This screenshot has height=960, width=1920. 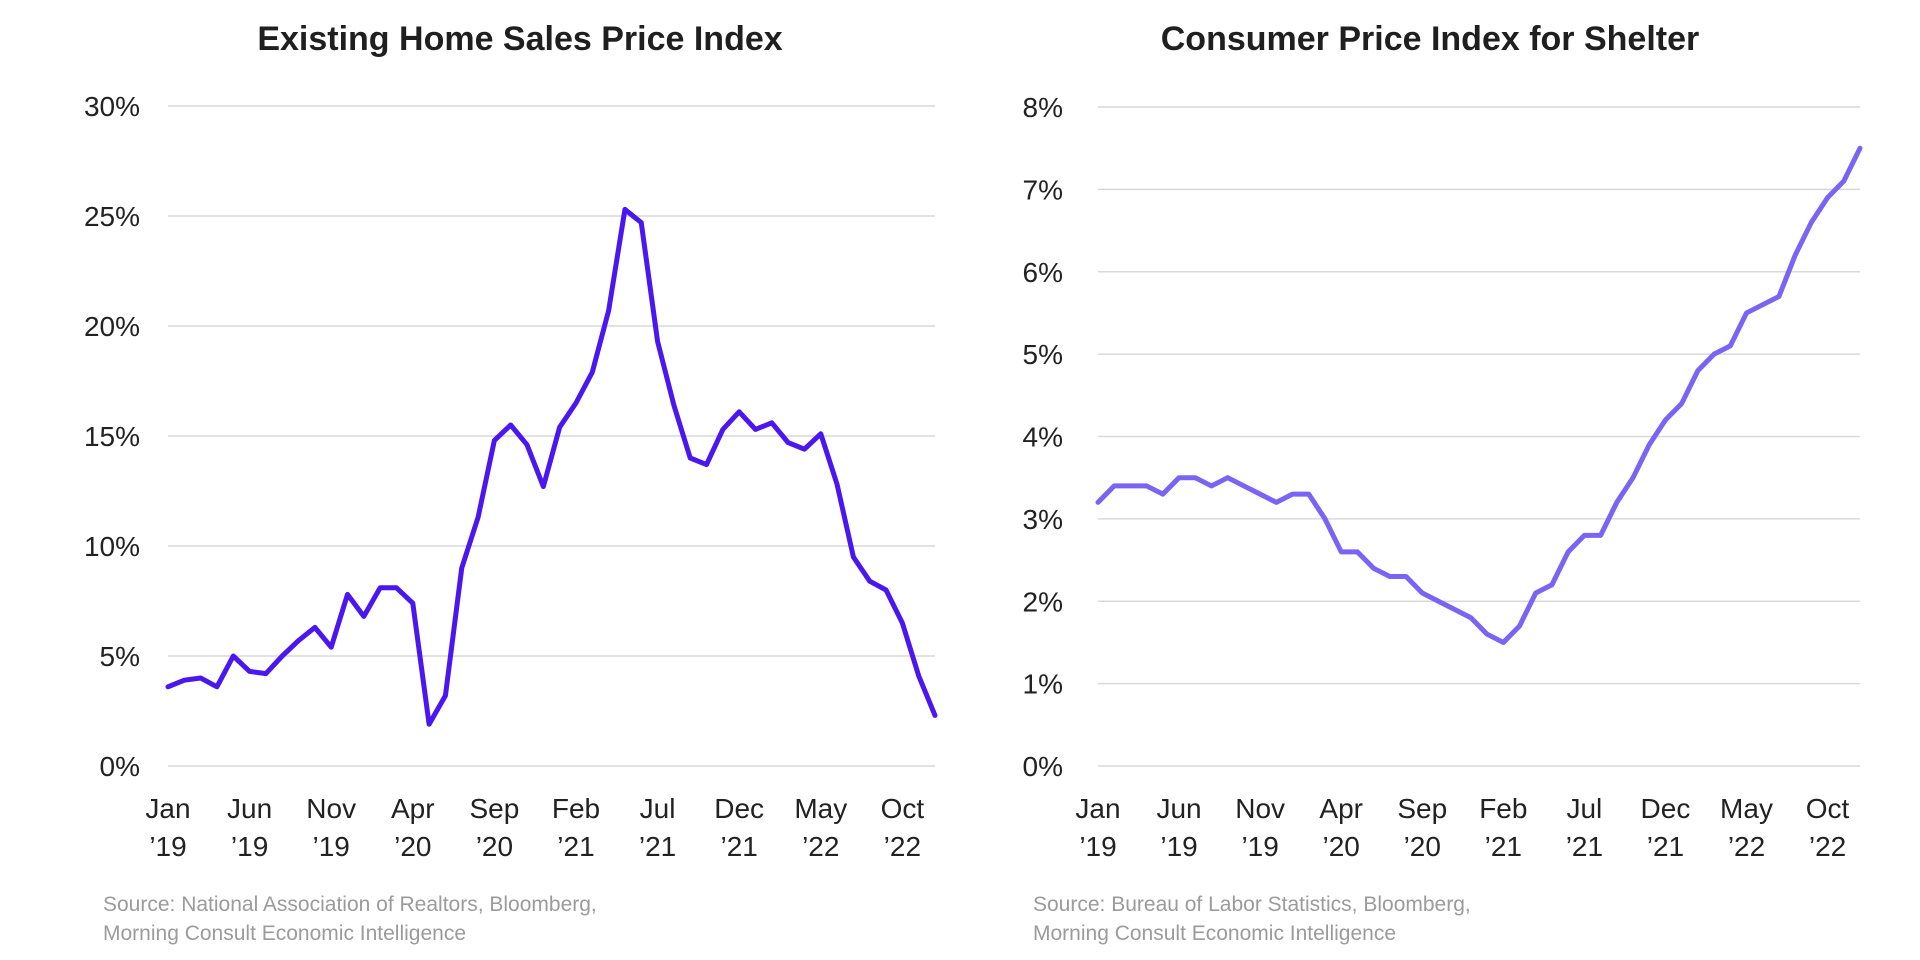 What do you see at coordinates (112, 216) in the screenshot?
I see `y-tick-label: 25%` at bounding box center [112, 216].